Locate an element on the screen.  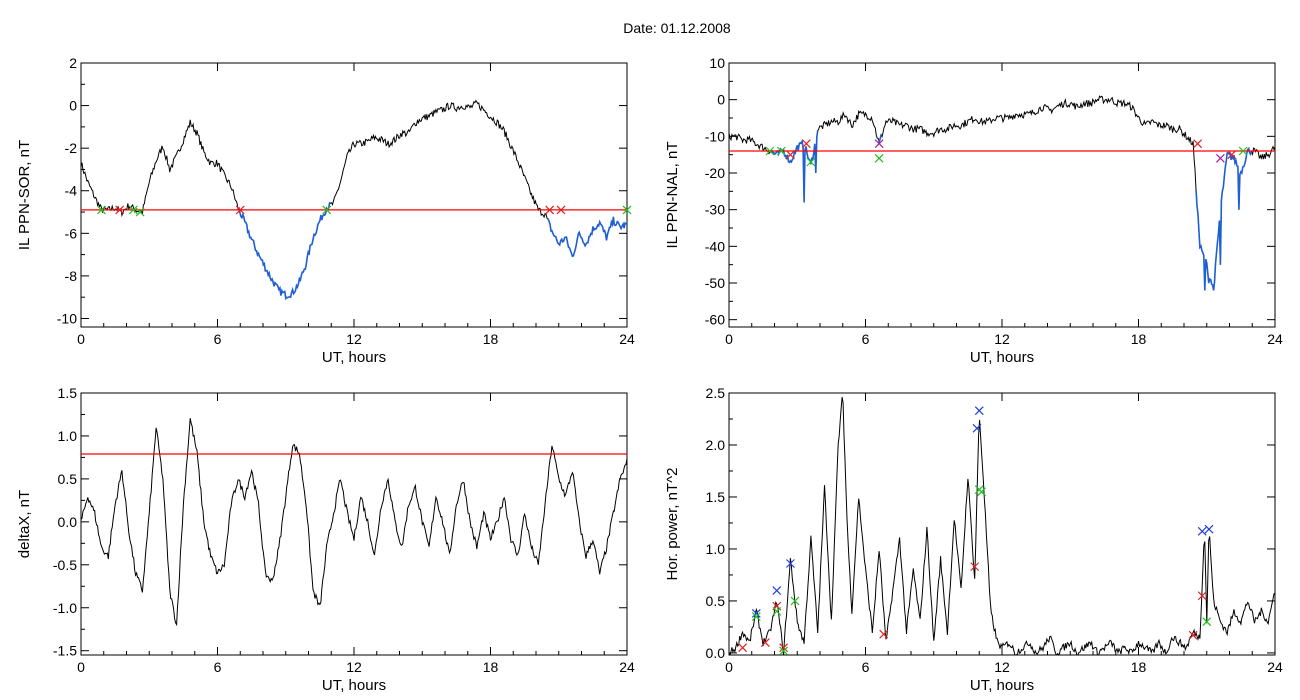
y-tick-label: -60 is located at coordinates (715, 320).